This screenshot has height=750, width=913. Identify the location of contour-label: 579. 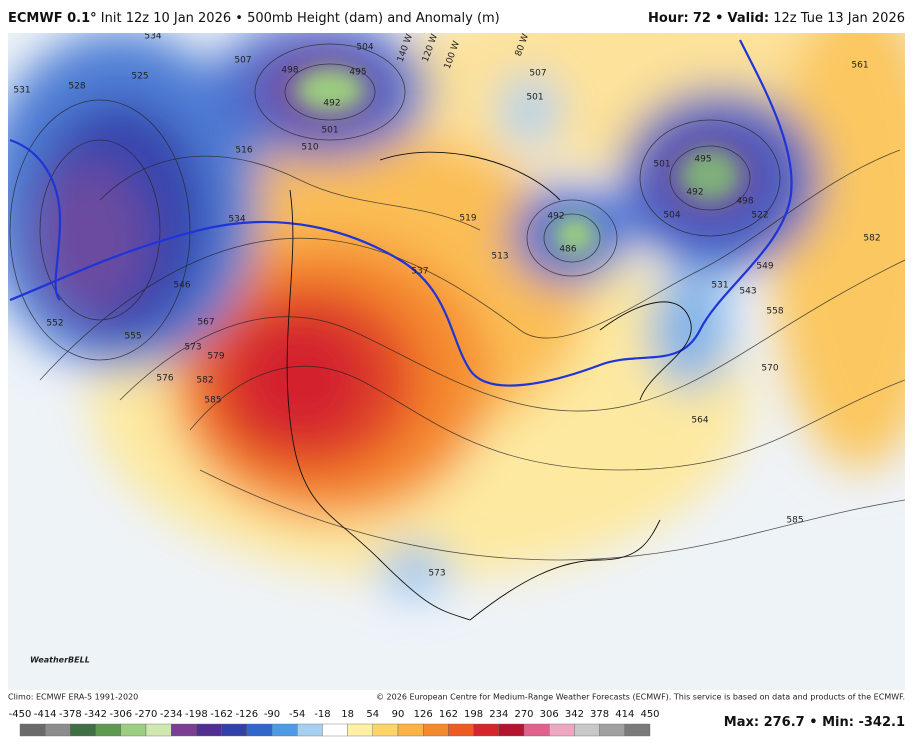
(215, 357).